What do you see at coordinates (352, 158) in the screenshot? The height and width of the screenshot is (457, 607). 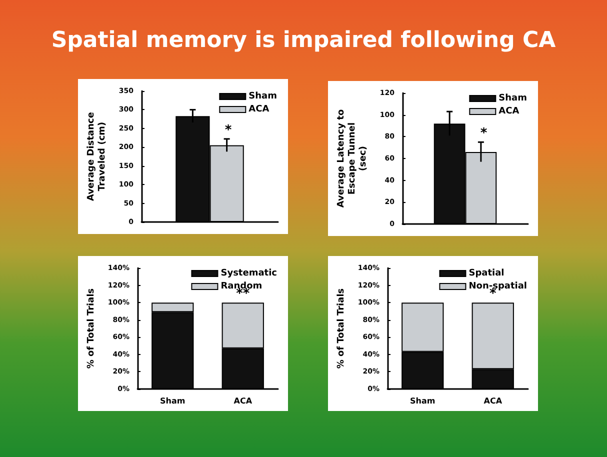 I see `y-axis-title: Average Latency to Escape Tunnel (sec)` at bounding box center [352, 158].